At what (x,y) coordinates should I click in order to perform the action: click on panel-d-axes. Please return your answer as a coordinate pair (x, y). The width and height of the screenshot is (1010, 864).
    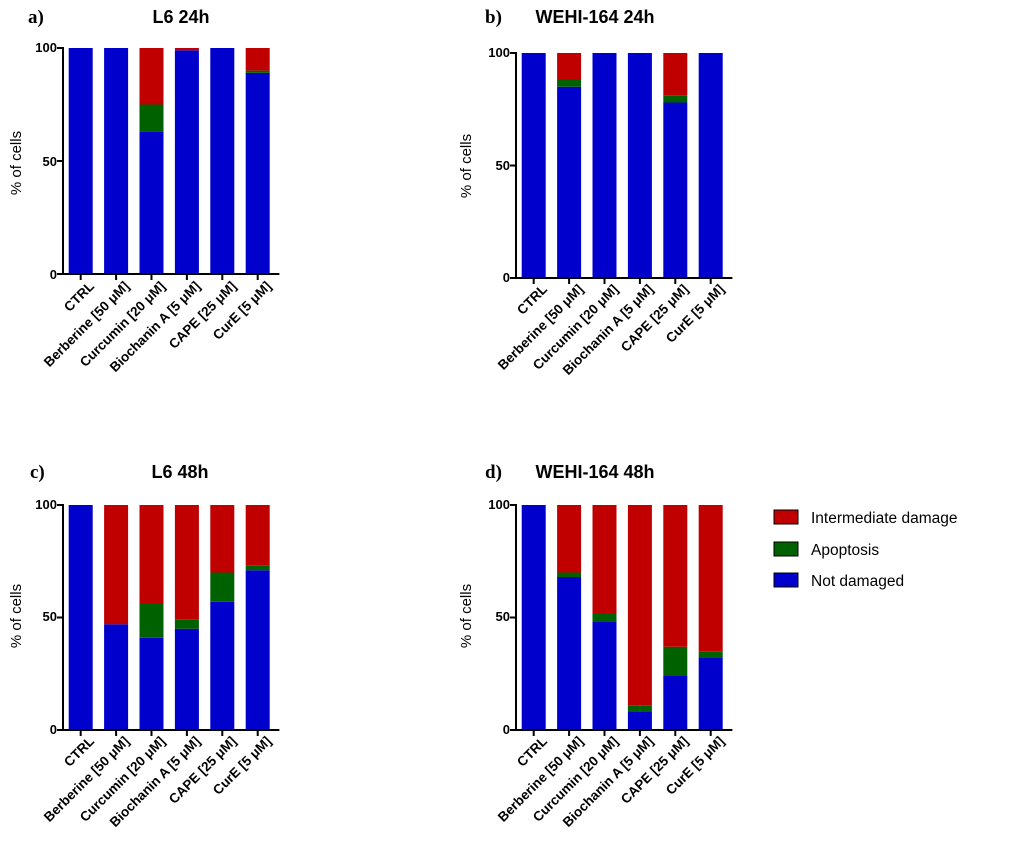
    Looking at the image, I should click on (621, 620).